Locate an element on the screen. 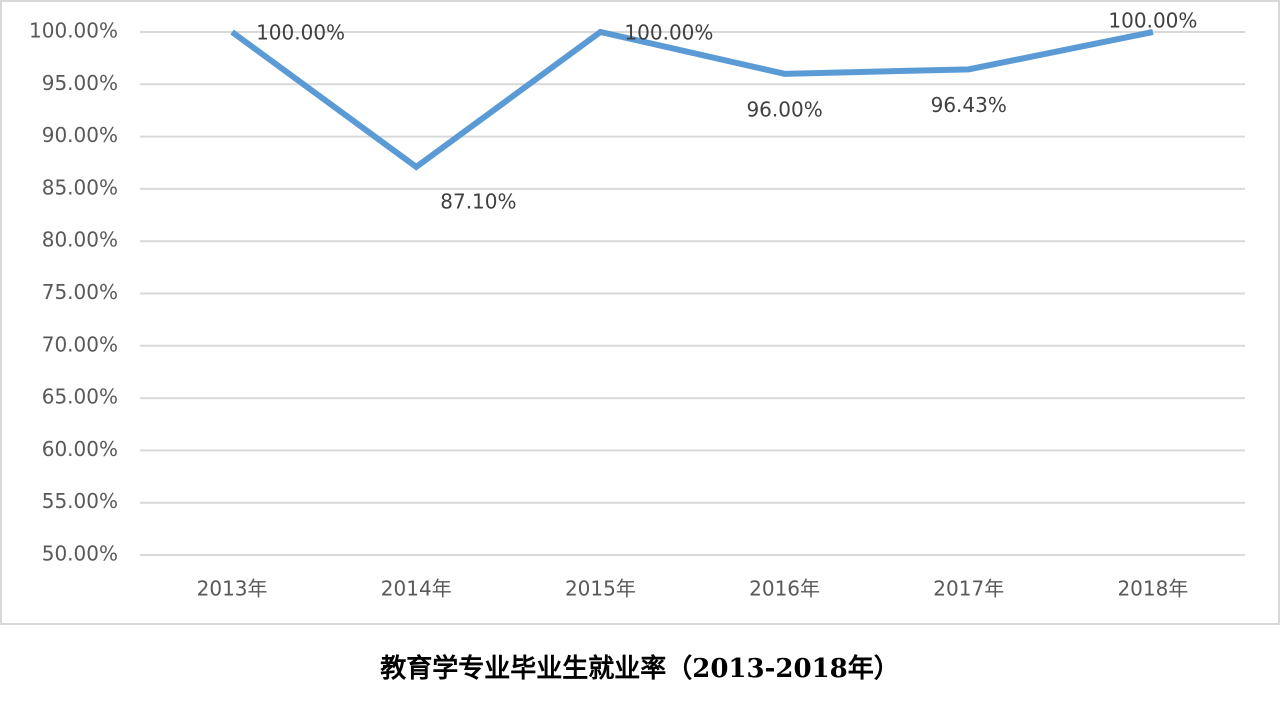  y-tick-label: 50.00% is located at coordinates (80, 554).